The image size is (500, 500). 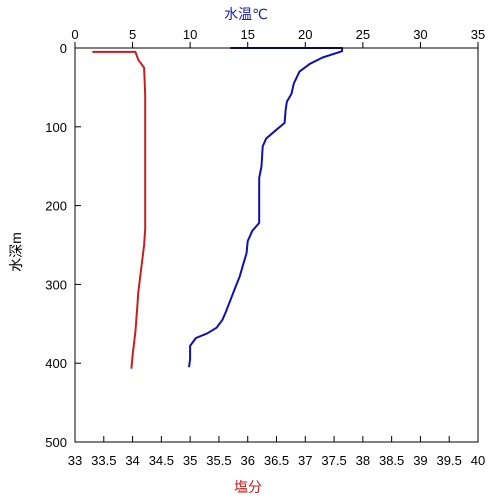 What do you see at coordinates (391, 460) in the screenshot?
I see `bottom-tick-label: 38.5` at bounding box center [391, 460].